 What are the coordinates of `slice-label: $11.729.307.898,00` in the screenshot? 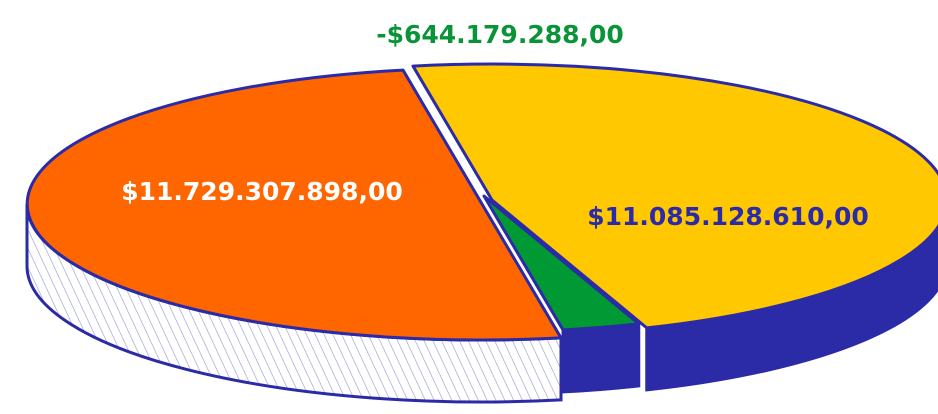 It's located at (262, 191).